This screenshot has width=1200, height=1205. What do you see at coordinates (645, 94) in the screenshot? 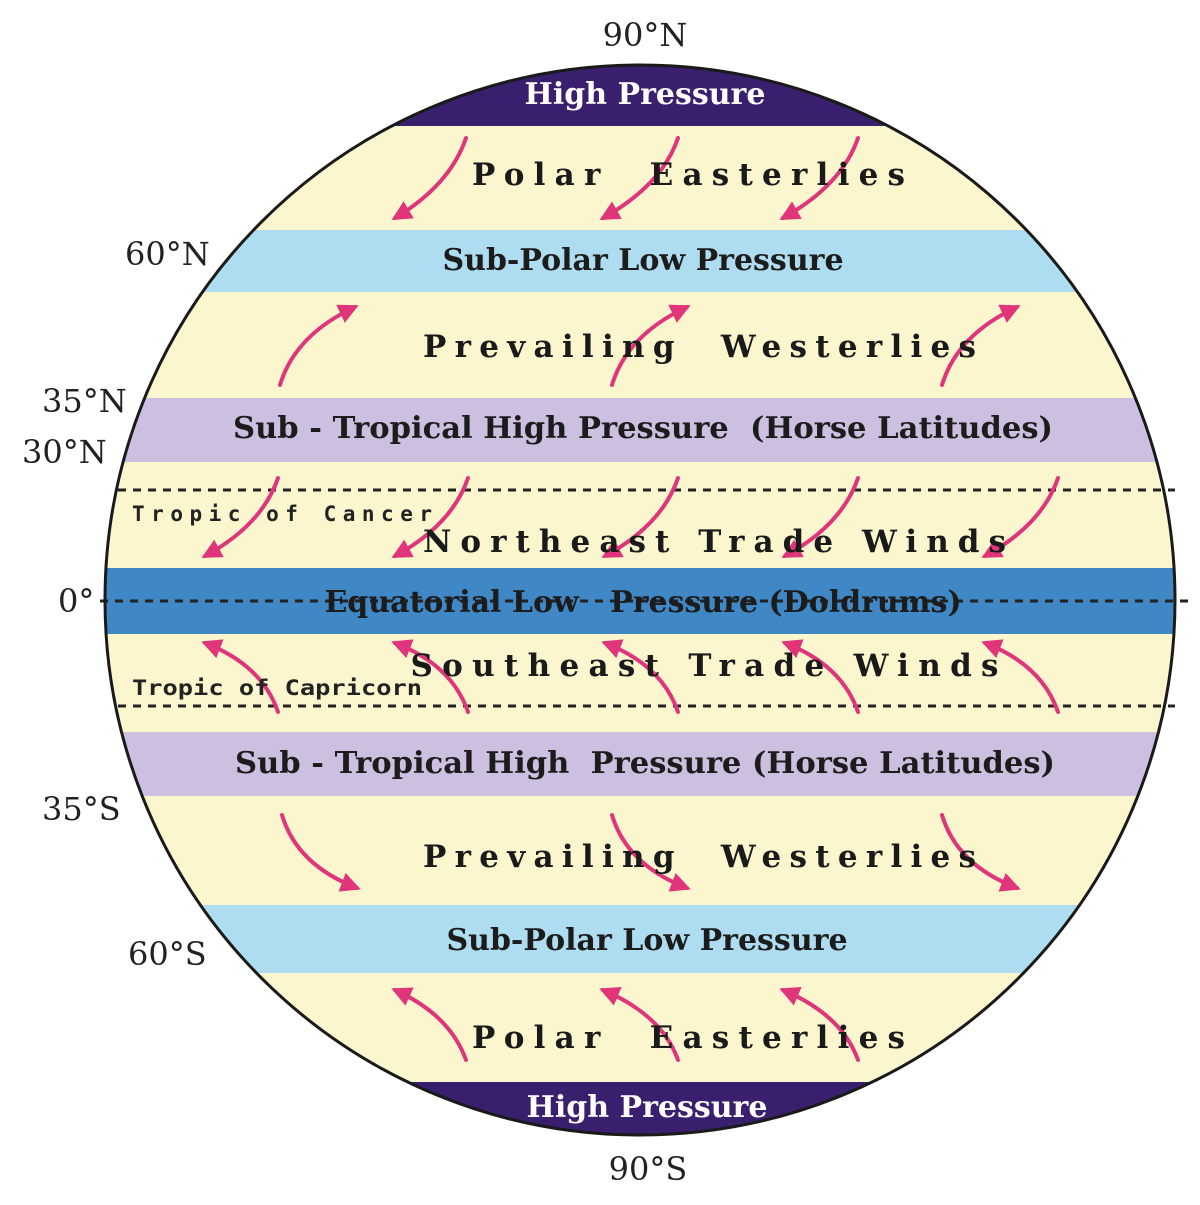
I see `high-pressure-label-north: High Pressure` at bounding box center [645, 94].